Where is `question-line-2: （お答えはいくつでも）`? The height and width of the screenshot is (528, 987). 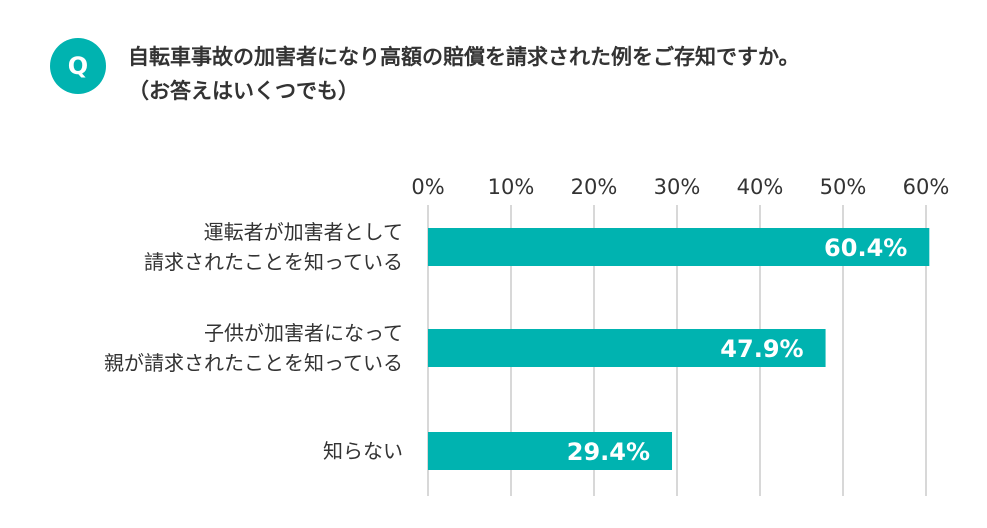
question-line-2: （お答えはいくつでも） is located at coordinates (243, 91).